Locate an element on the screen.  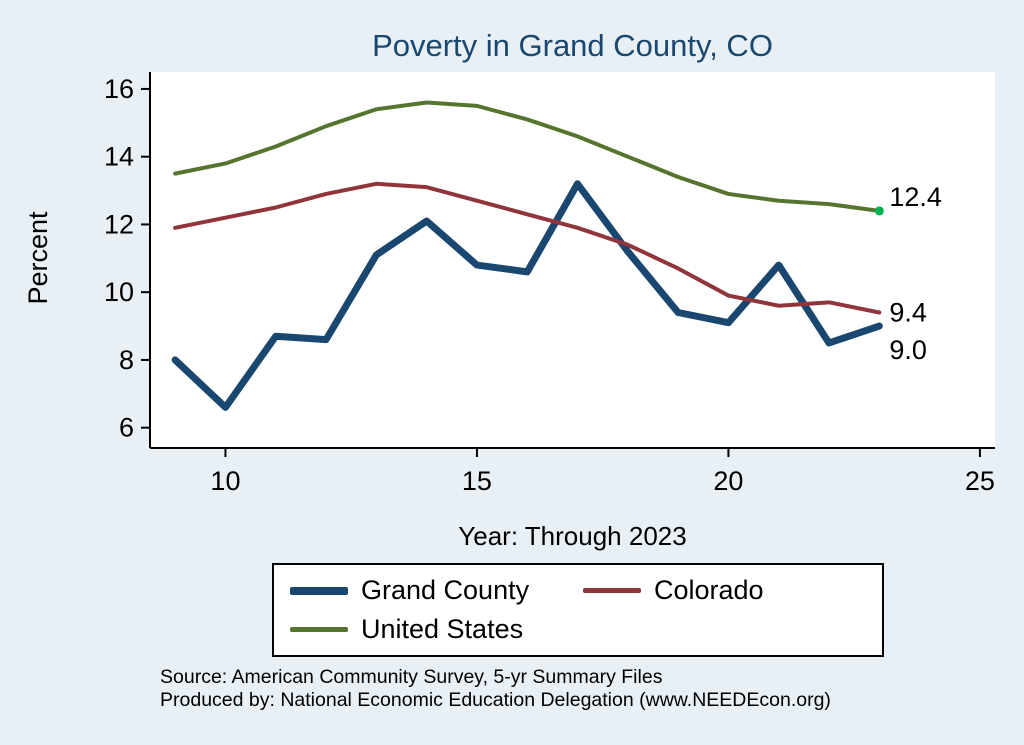
legend-label-united-states: United States is located at coordinates (442, 629).